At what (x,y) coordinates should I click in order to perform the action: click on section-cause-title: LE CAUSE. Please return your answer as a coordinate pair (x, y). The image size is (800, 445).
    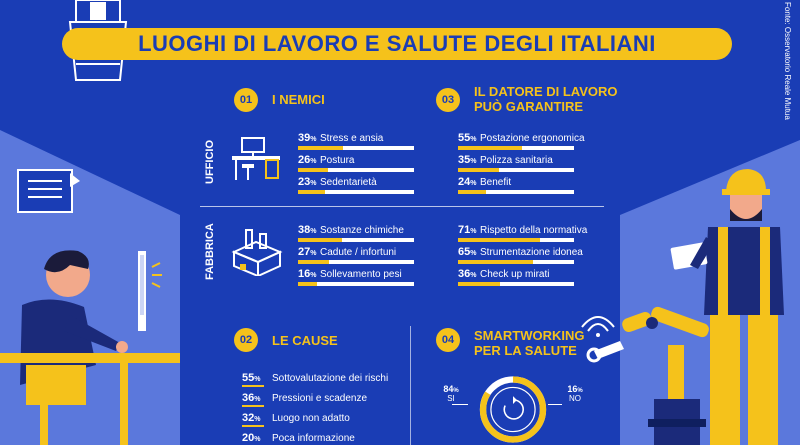
    Looking at the image, I should click on (305, 340).